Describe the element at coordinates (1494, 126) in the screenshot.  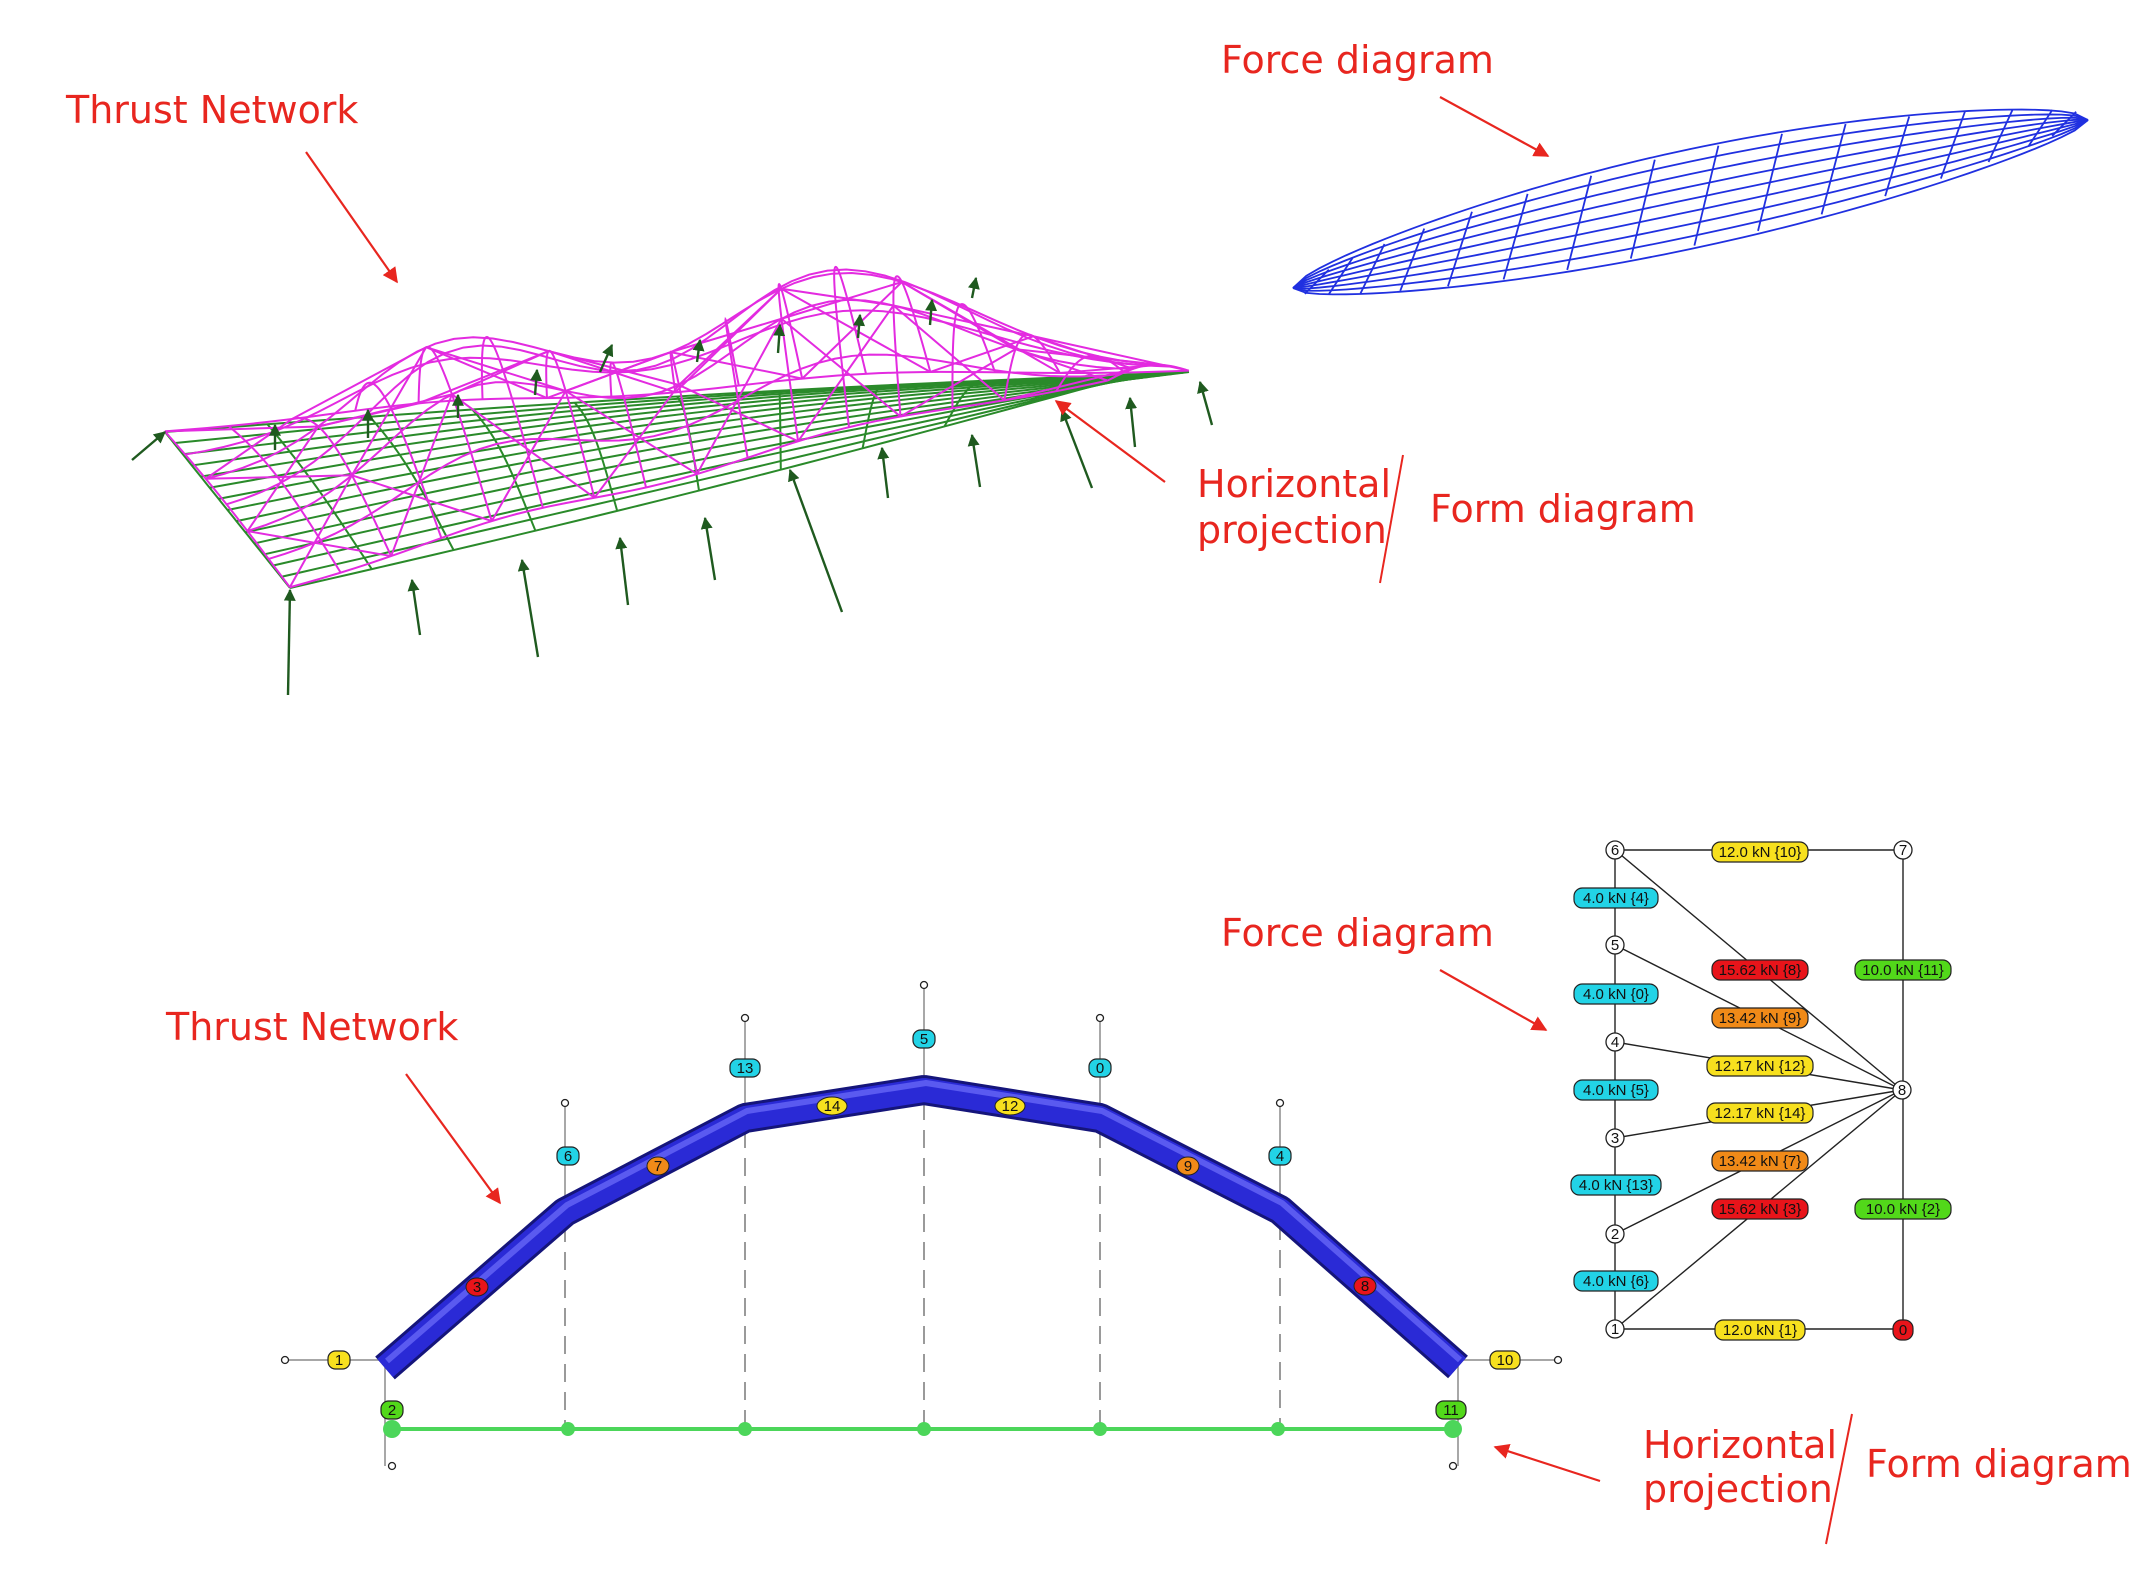
I see `force-diagram-arrow` at that location.